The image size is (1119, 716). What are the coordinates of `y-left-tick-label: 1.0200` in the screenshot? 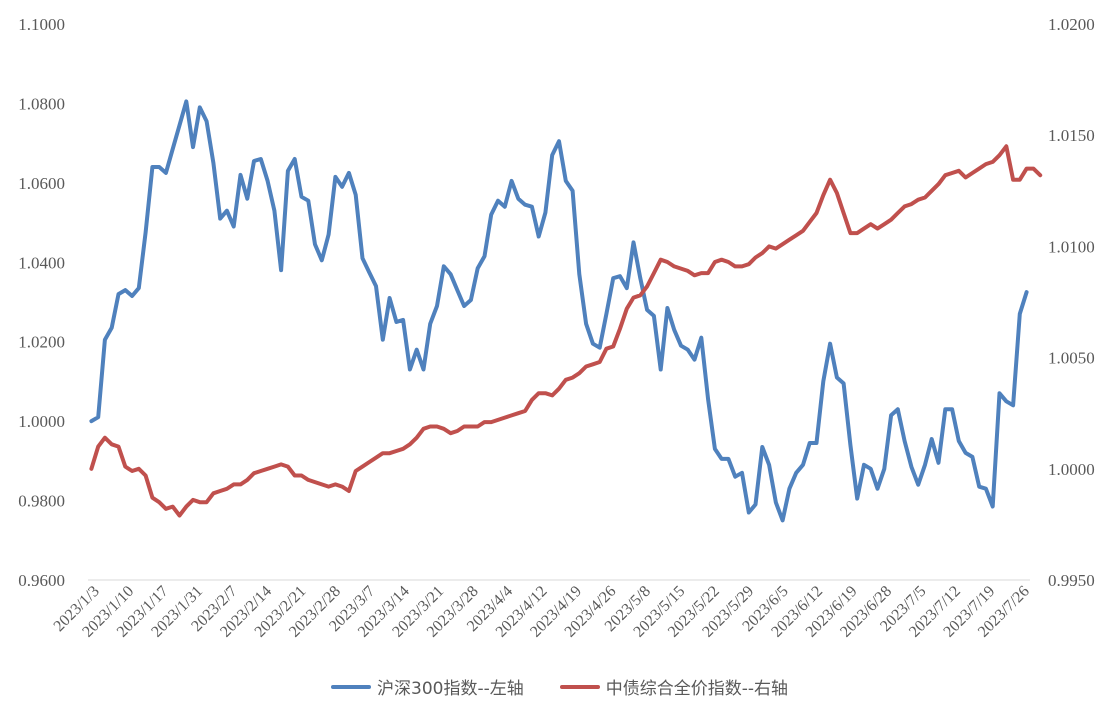 It's located at (41, 342).